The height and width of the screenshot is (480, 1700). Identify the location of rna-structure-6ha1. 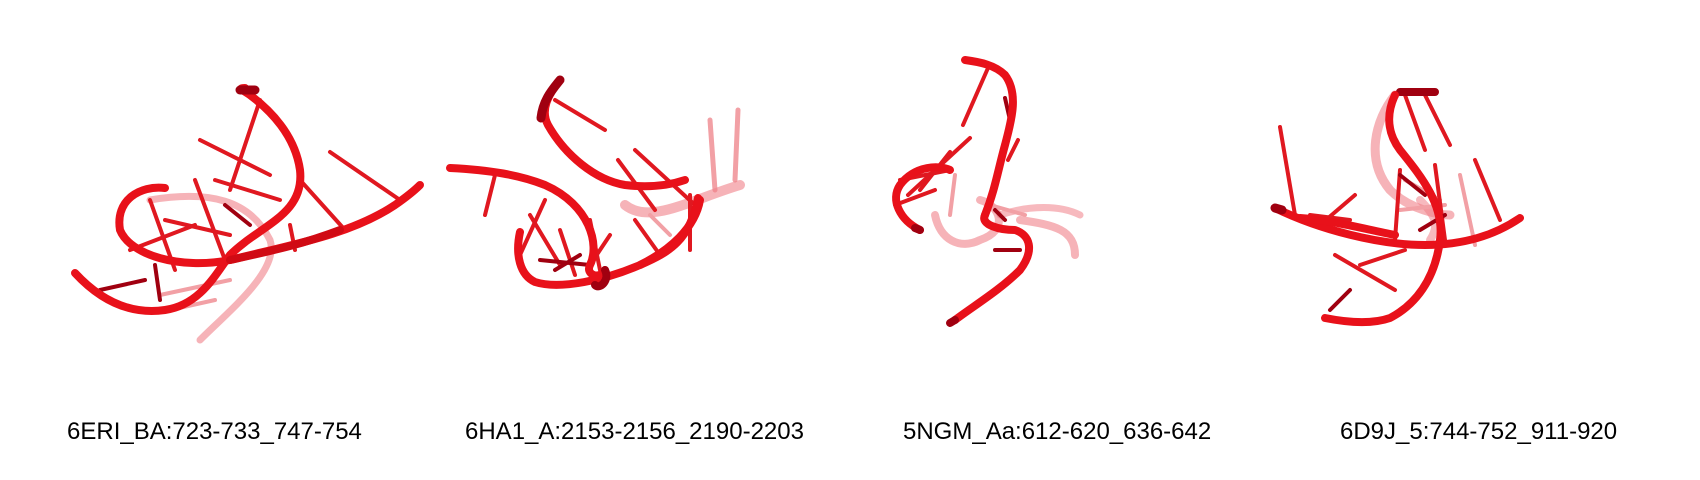
(595, 183).